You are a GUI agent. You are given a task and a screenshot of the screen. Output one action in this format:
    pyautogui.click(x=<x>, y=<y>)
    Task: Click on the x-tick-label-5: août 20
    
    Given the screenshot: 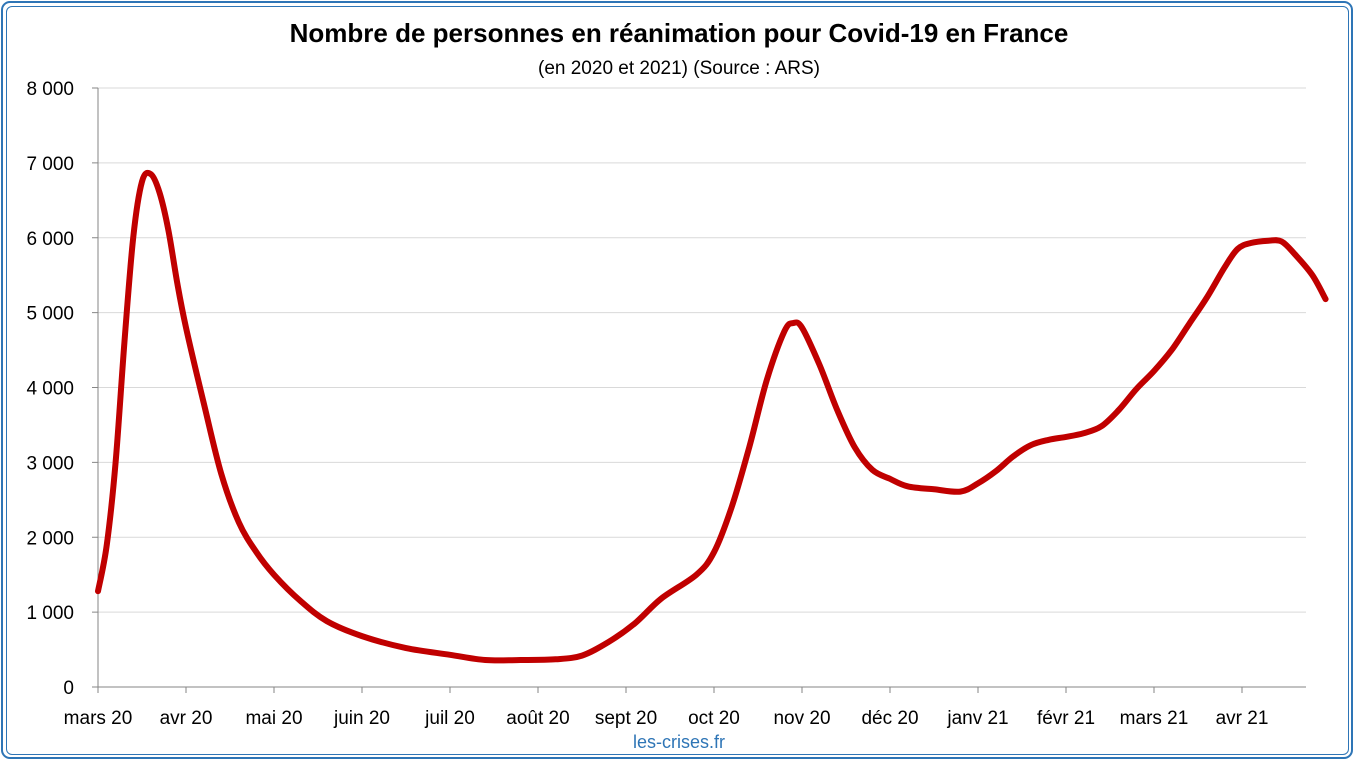 What is the action you would take?
    pyautogui.click(x=537, y=718)
    